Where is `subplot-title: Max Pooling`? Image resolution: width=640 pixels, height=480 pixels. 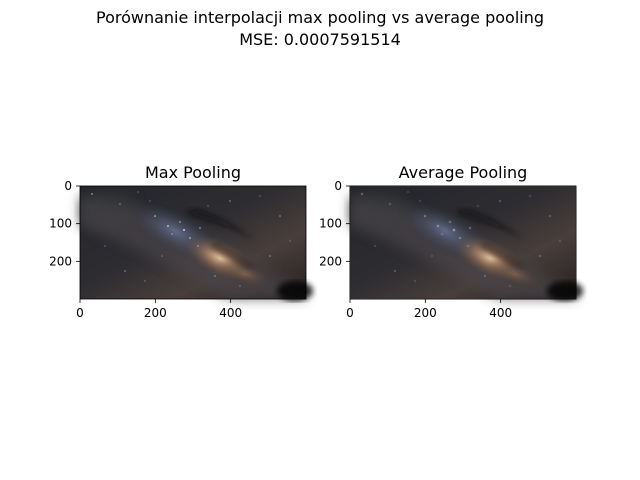
subplot-title: Max Pooling is located at coordinates (193, 172).